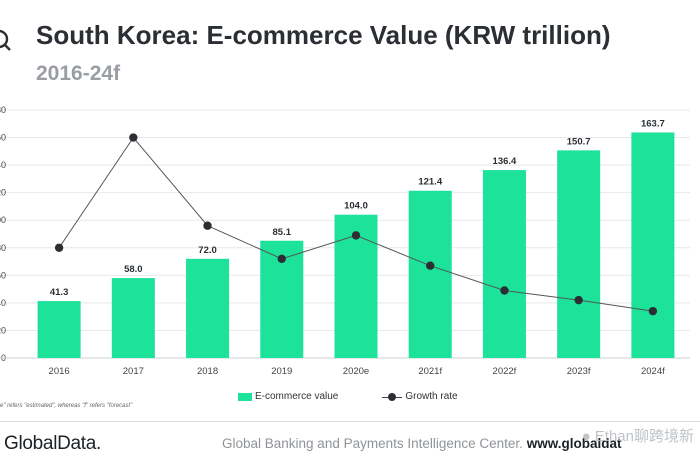  Describe the element at coordinates (356, 206) in the screenshot. I see `data-label: 104.0` at that location.